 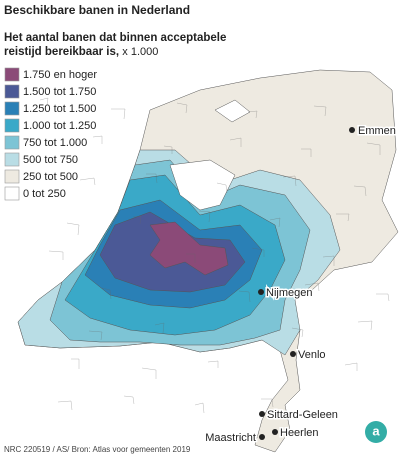 What do you see at coordinates (50, 177) in the screenshot?
I see `legend-label: 250 tot 500` at bounding box center [50, 177].